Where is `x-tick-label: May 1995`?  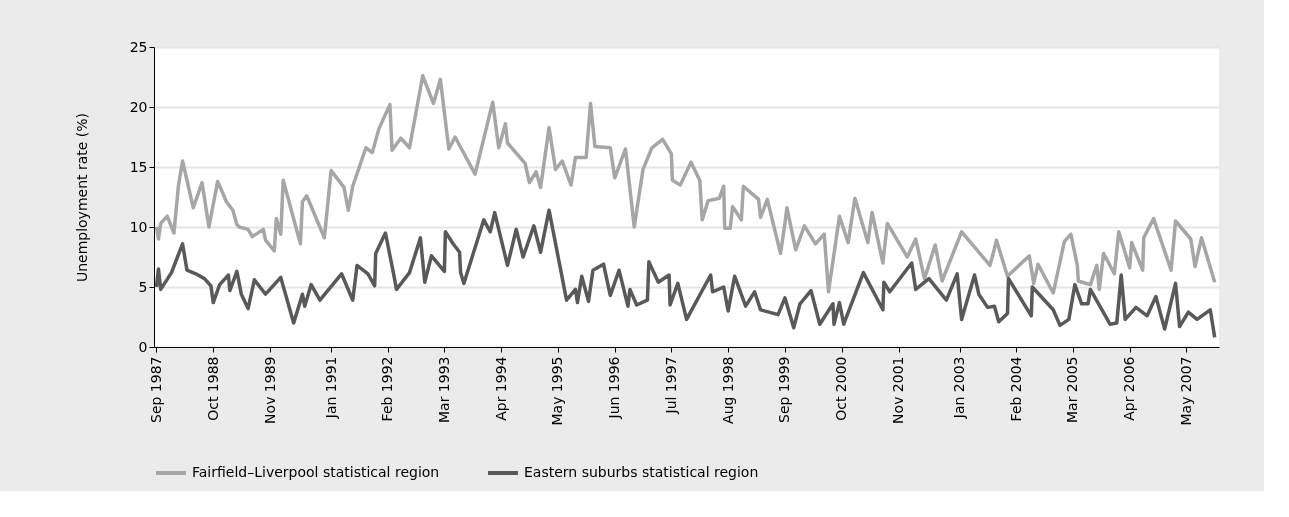 x-tick-label: May 1995 is located at coordinates (557, 391).